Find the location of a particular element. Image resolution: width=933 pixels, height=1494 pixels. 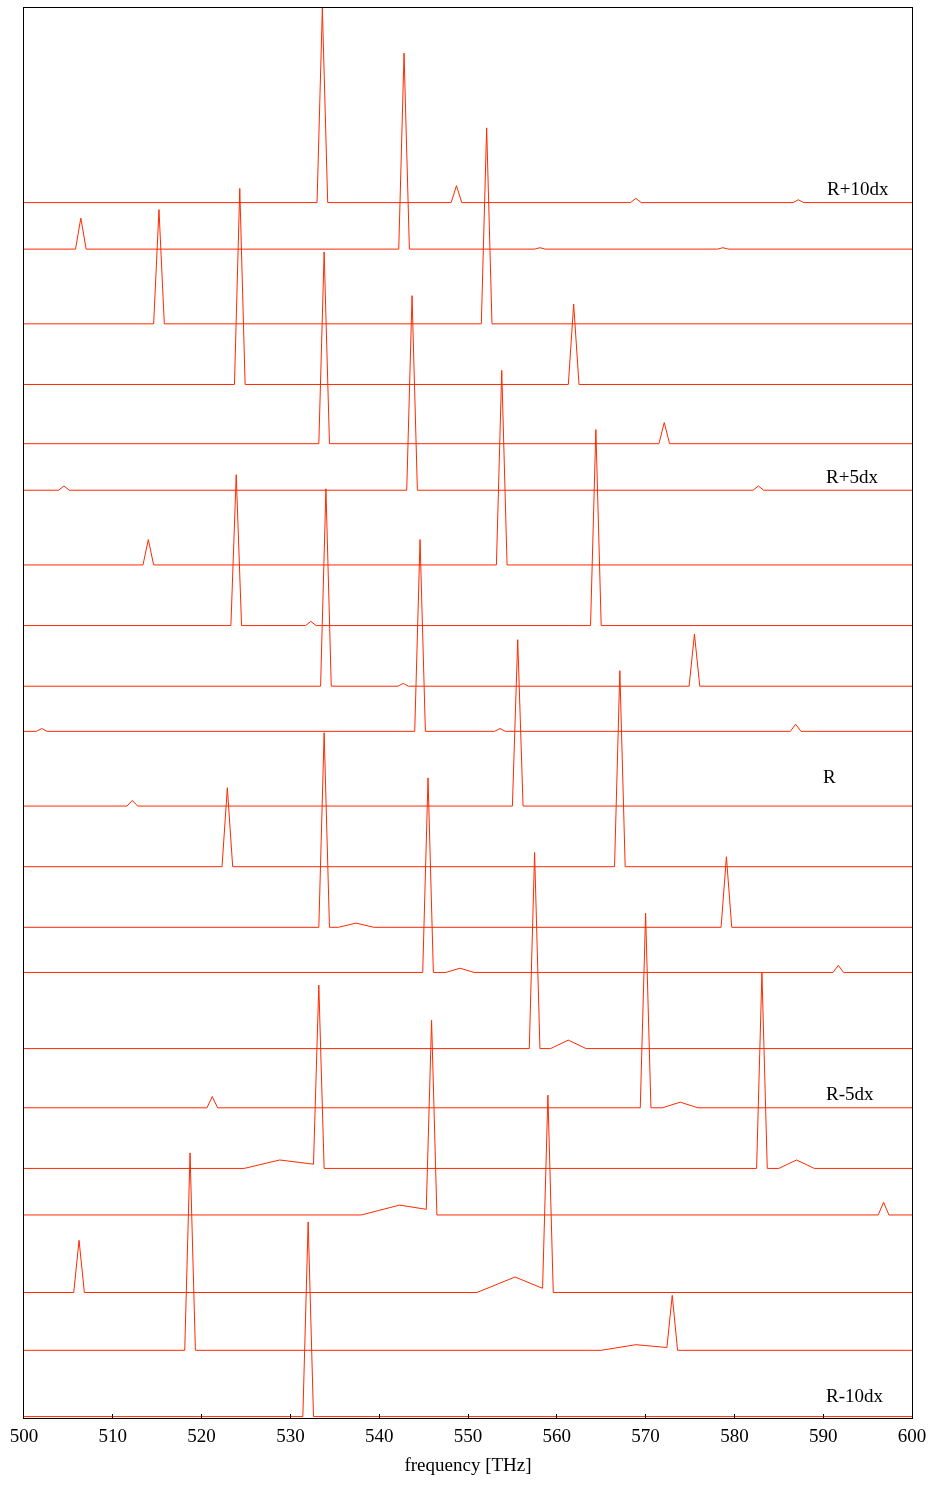

annotation: R-5dx is located at coordinates (850, 1093).